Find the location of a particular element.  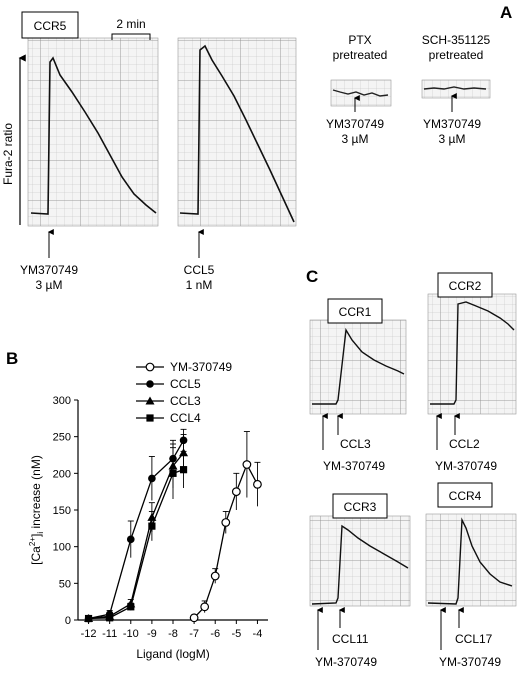

legend-marker-ccl4 is located at coordinates (150, 418).